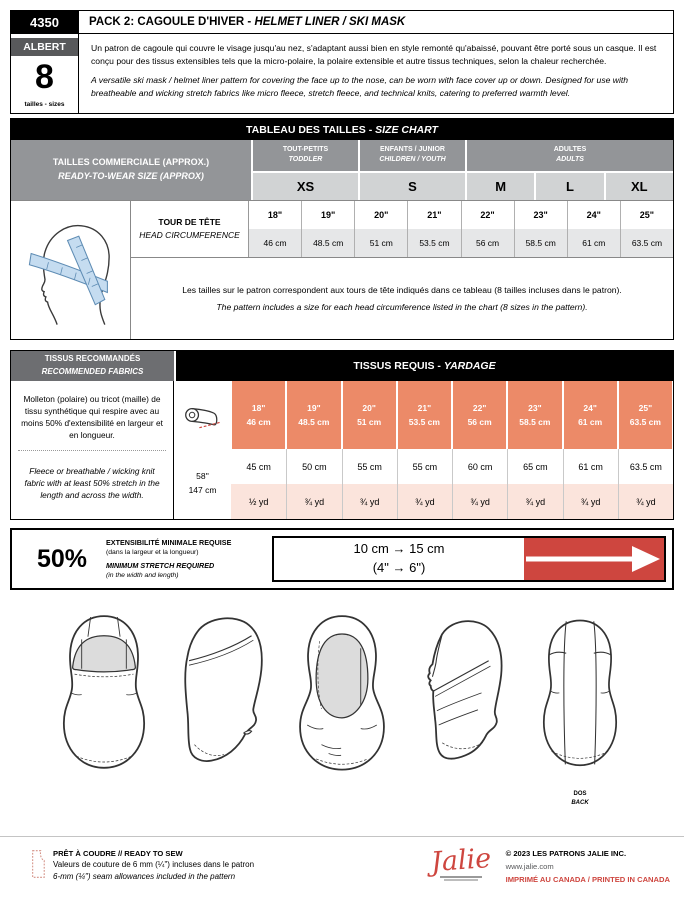  Describe the element at coordinates (406, 129) in the screenshot. I see `size-chart-title-en: SIZE CHART` at that location.